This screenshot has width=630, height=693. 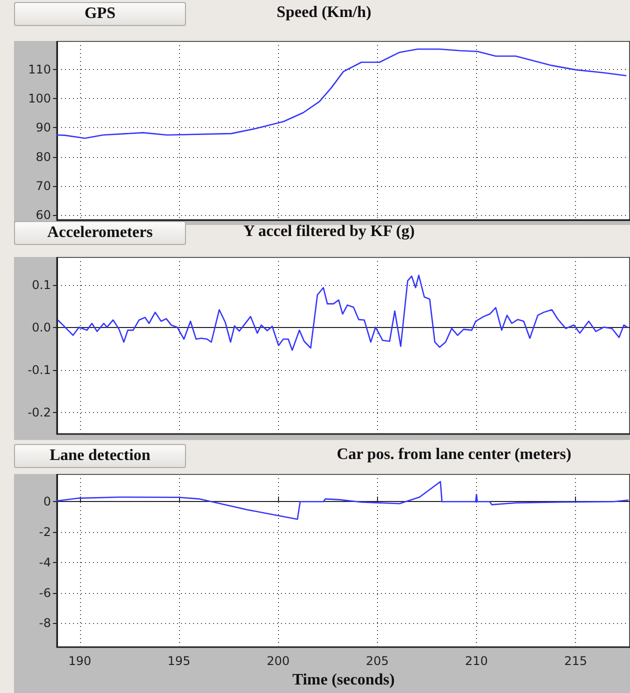 I want to click on x-axis-title: Time (seconds), so click(x=343, y=680).